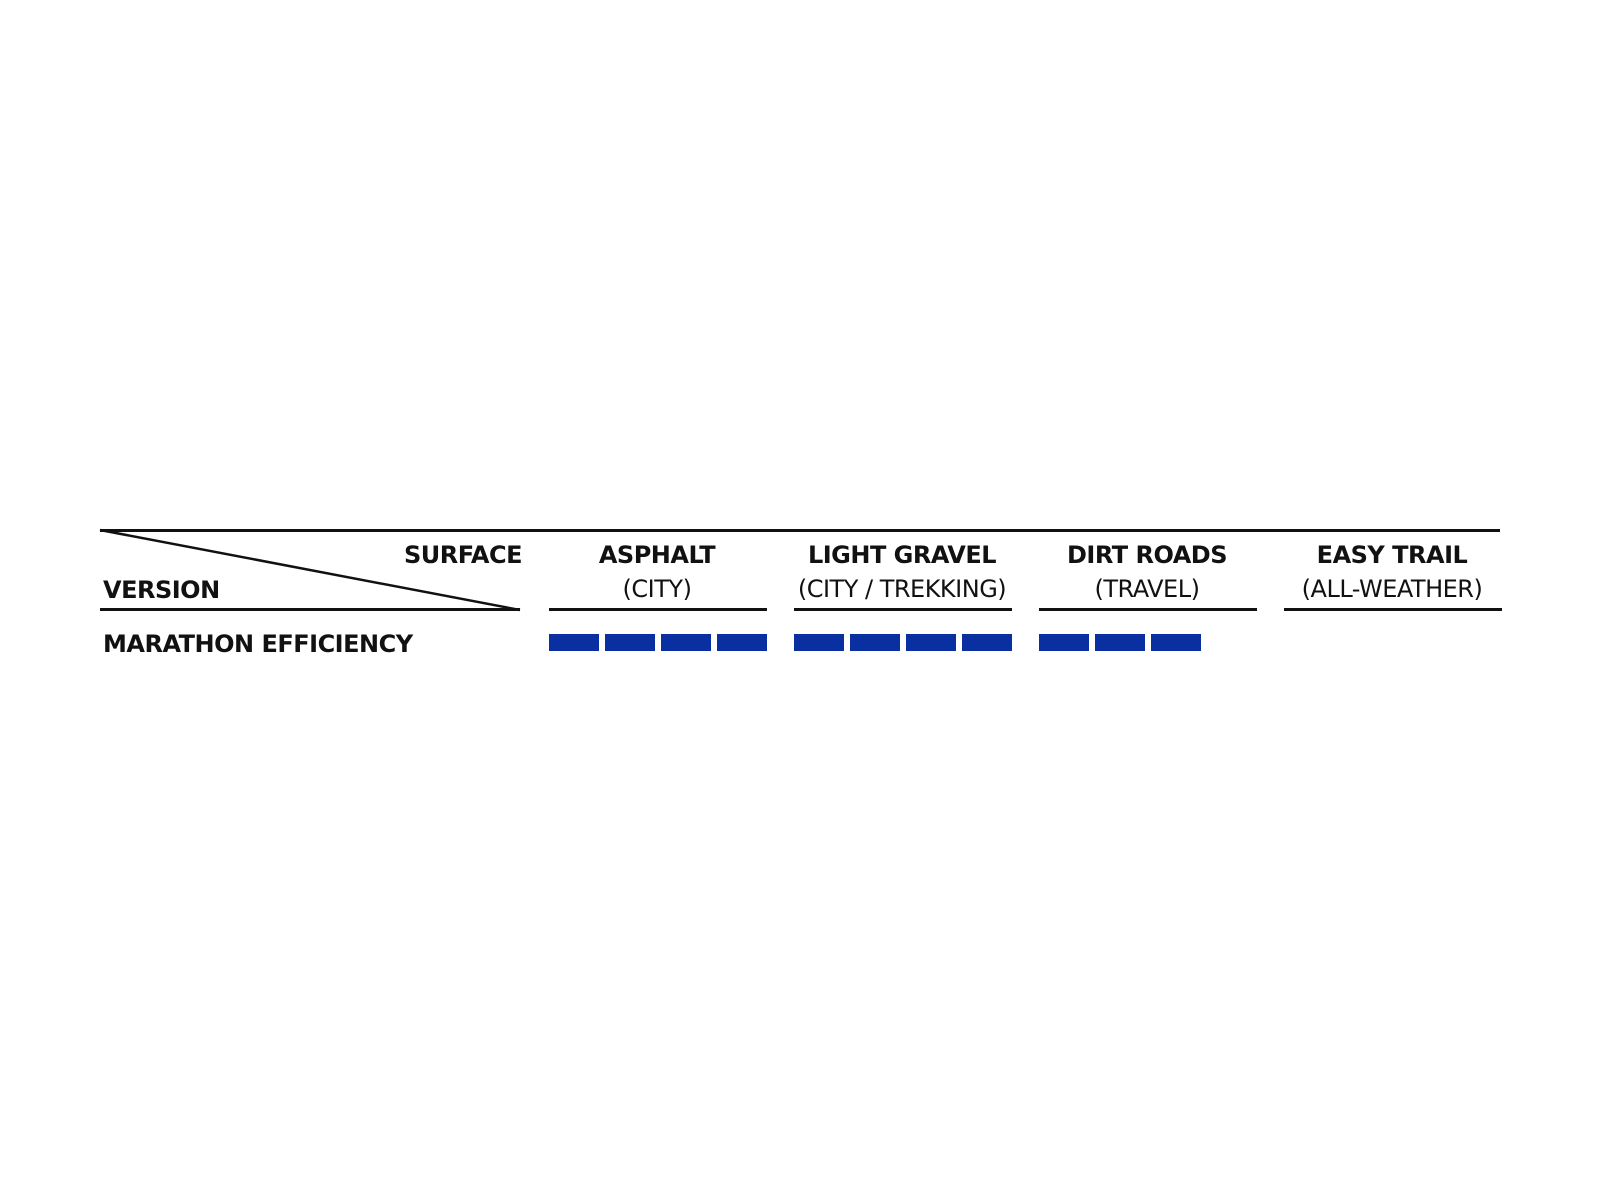  What do you see at coordinates (903, 609) in the screenshot?
I see `column-rule-light-gravel` at bounding box center [903, 609].